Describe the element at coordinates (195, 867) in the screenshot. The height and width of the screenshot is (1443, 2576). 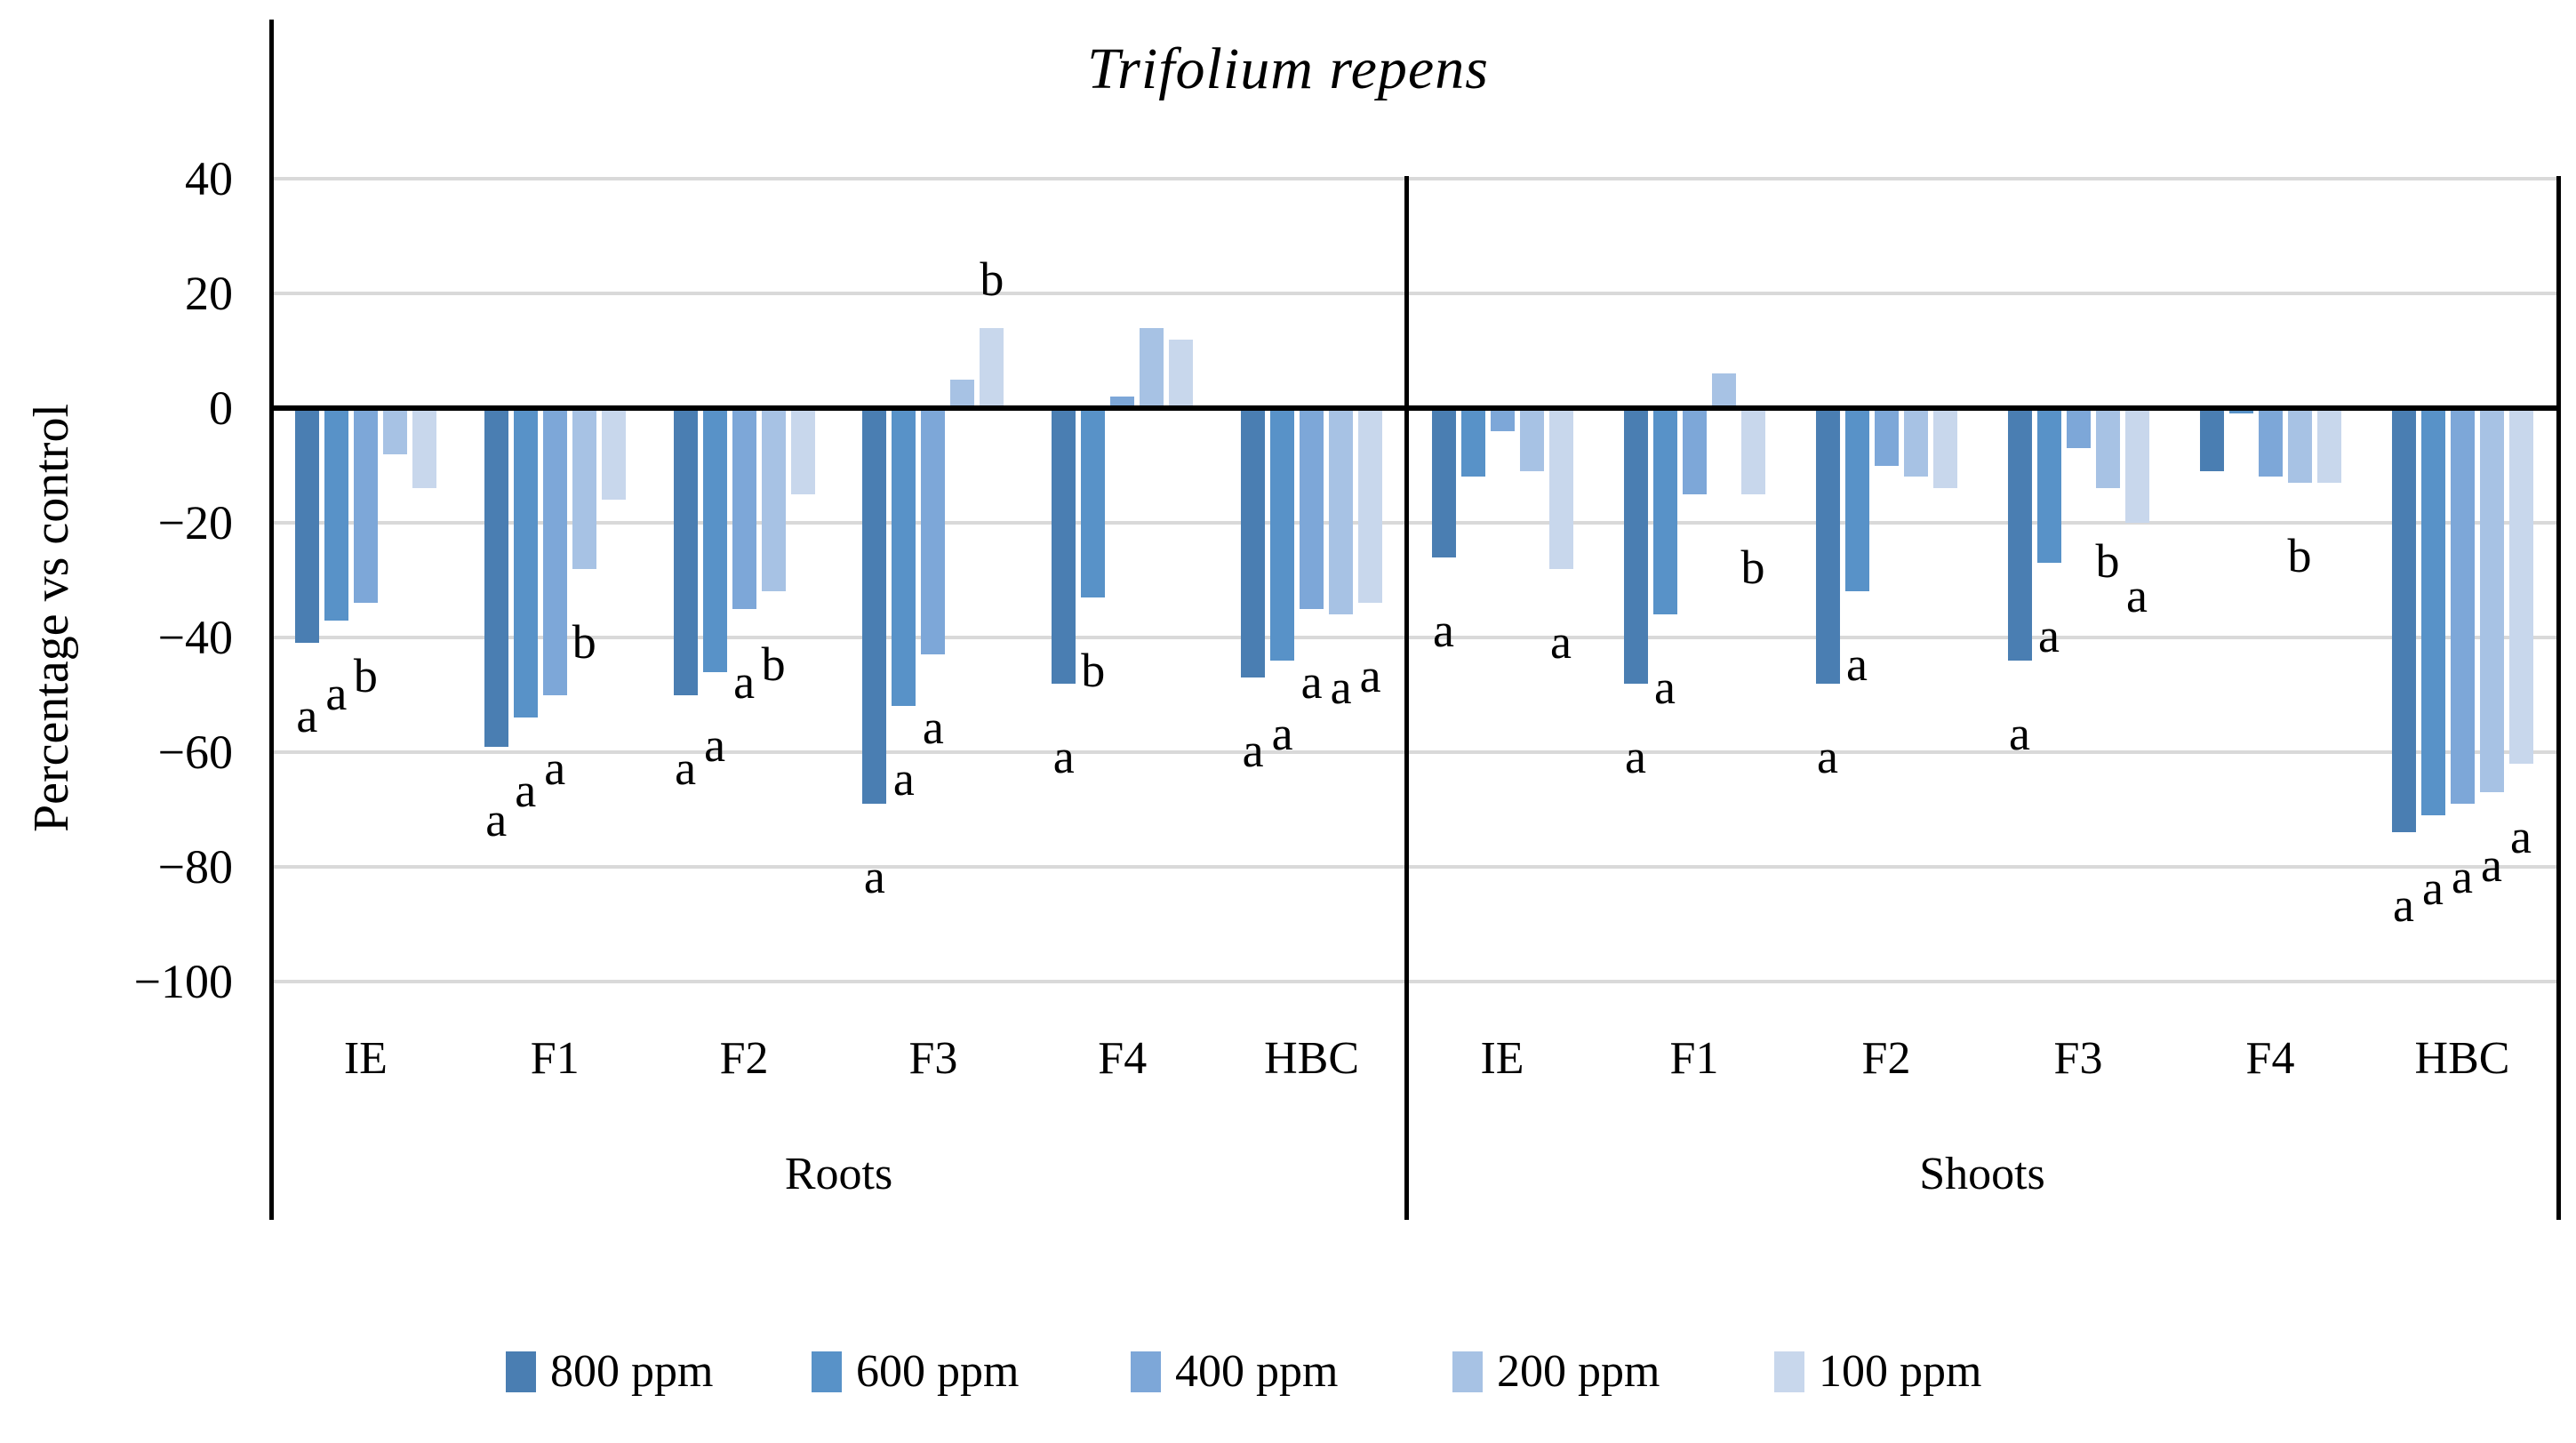
I see `y-tick-label: −80` at that location.